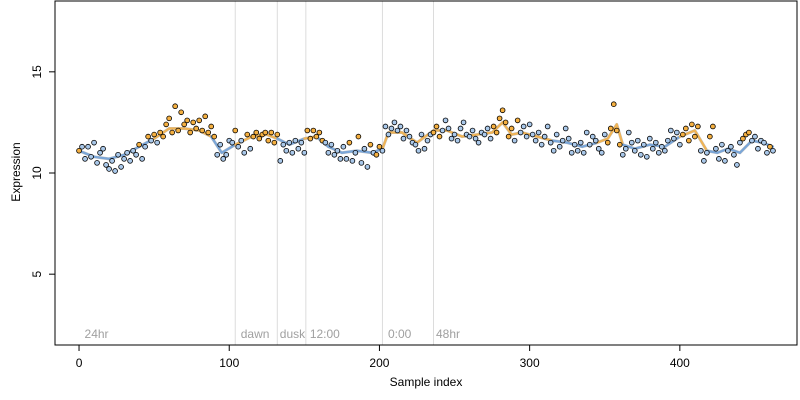  I want to click on y-tick-label-2: 15, so click(37, 72).